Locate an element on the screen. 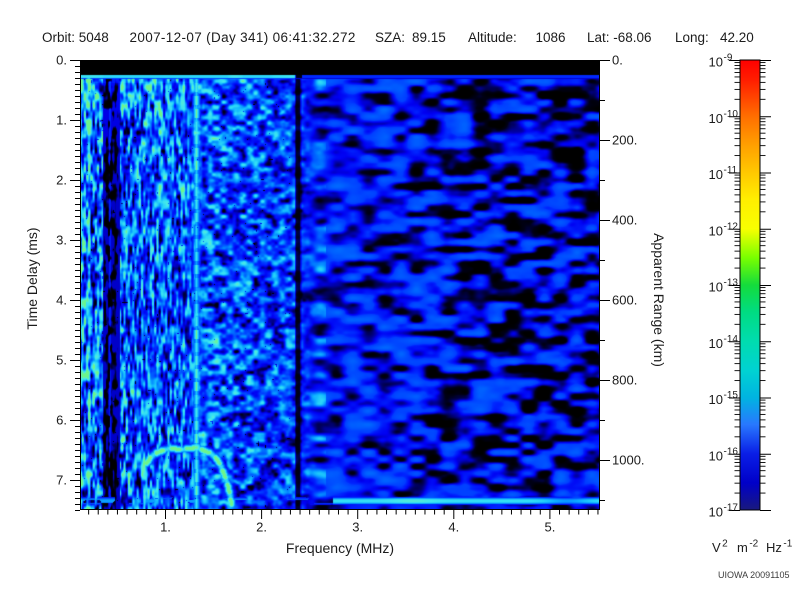 The image size is (800, 600). svg-text: Long: is located at coordinates (692, 37).